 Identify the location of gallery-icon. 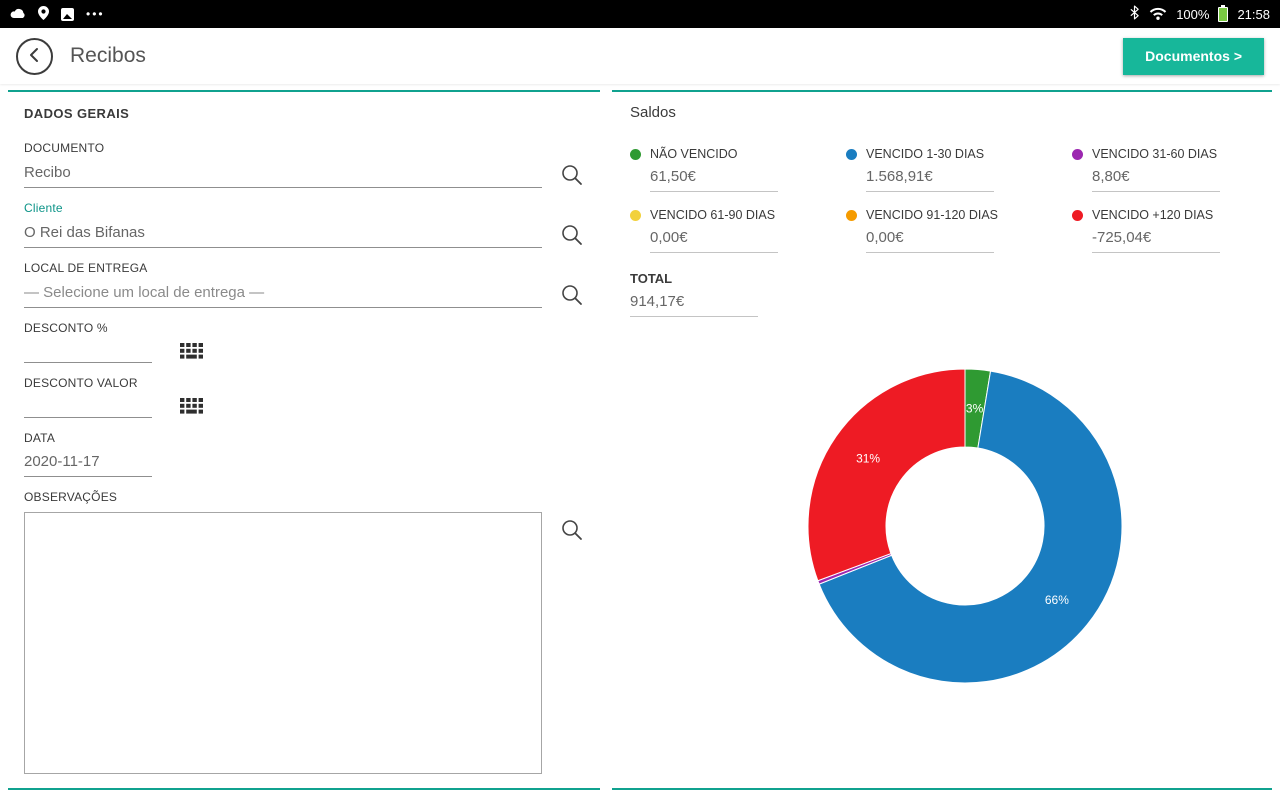
(67, 14).